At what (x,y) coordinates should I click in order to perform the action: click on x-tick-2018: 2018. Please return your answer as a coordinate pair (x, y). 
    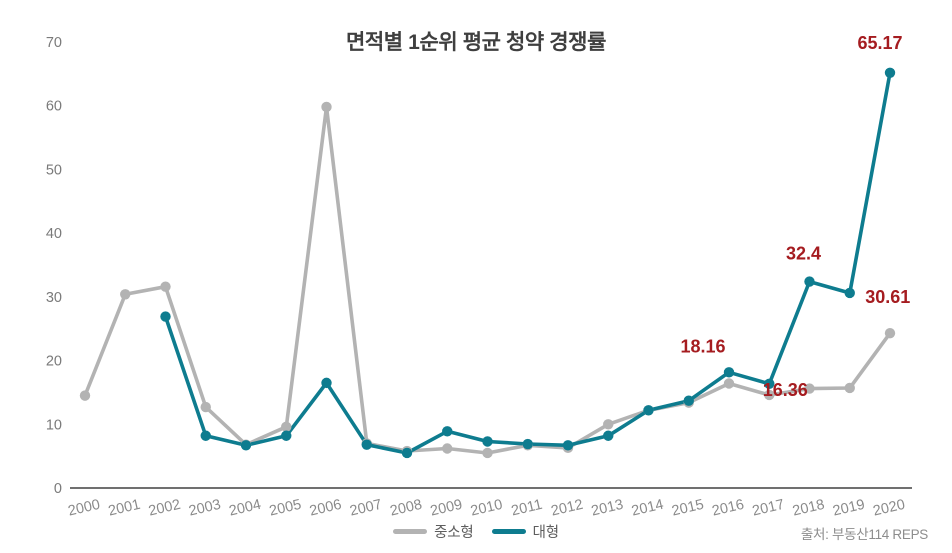
    Looking at the image, I should click on (808, 508).